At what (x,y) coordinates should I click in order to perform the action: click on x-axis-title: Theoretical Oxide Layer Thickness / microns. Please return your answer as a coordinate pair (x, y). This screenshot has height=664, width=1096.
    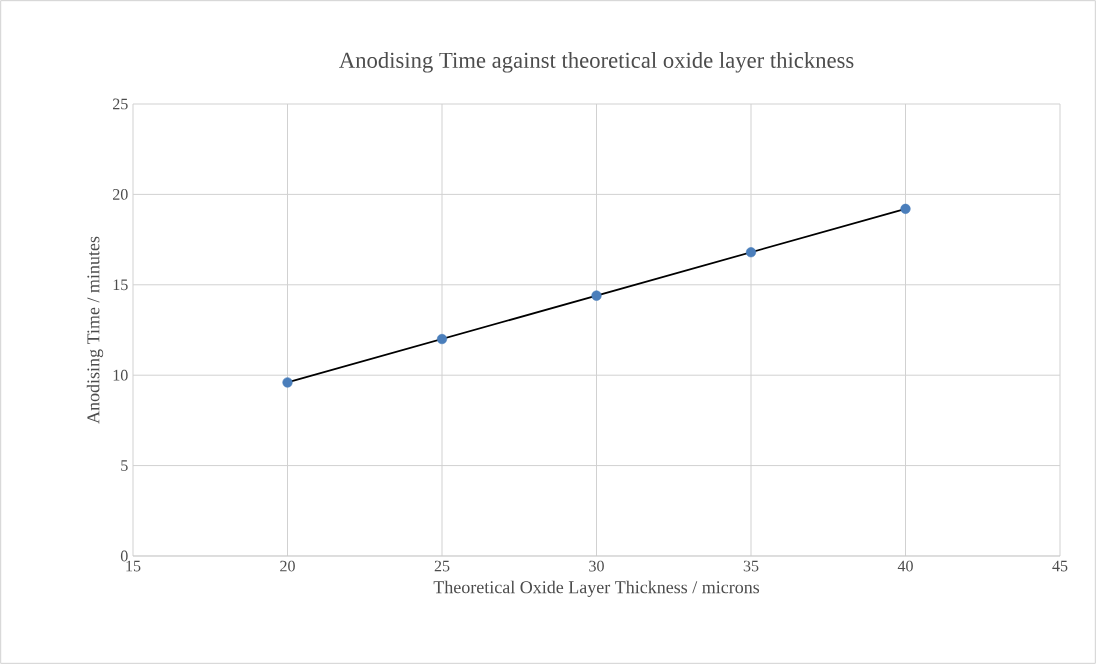
    Looking at the image, I should click on (596, 589).